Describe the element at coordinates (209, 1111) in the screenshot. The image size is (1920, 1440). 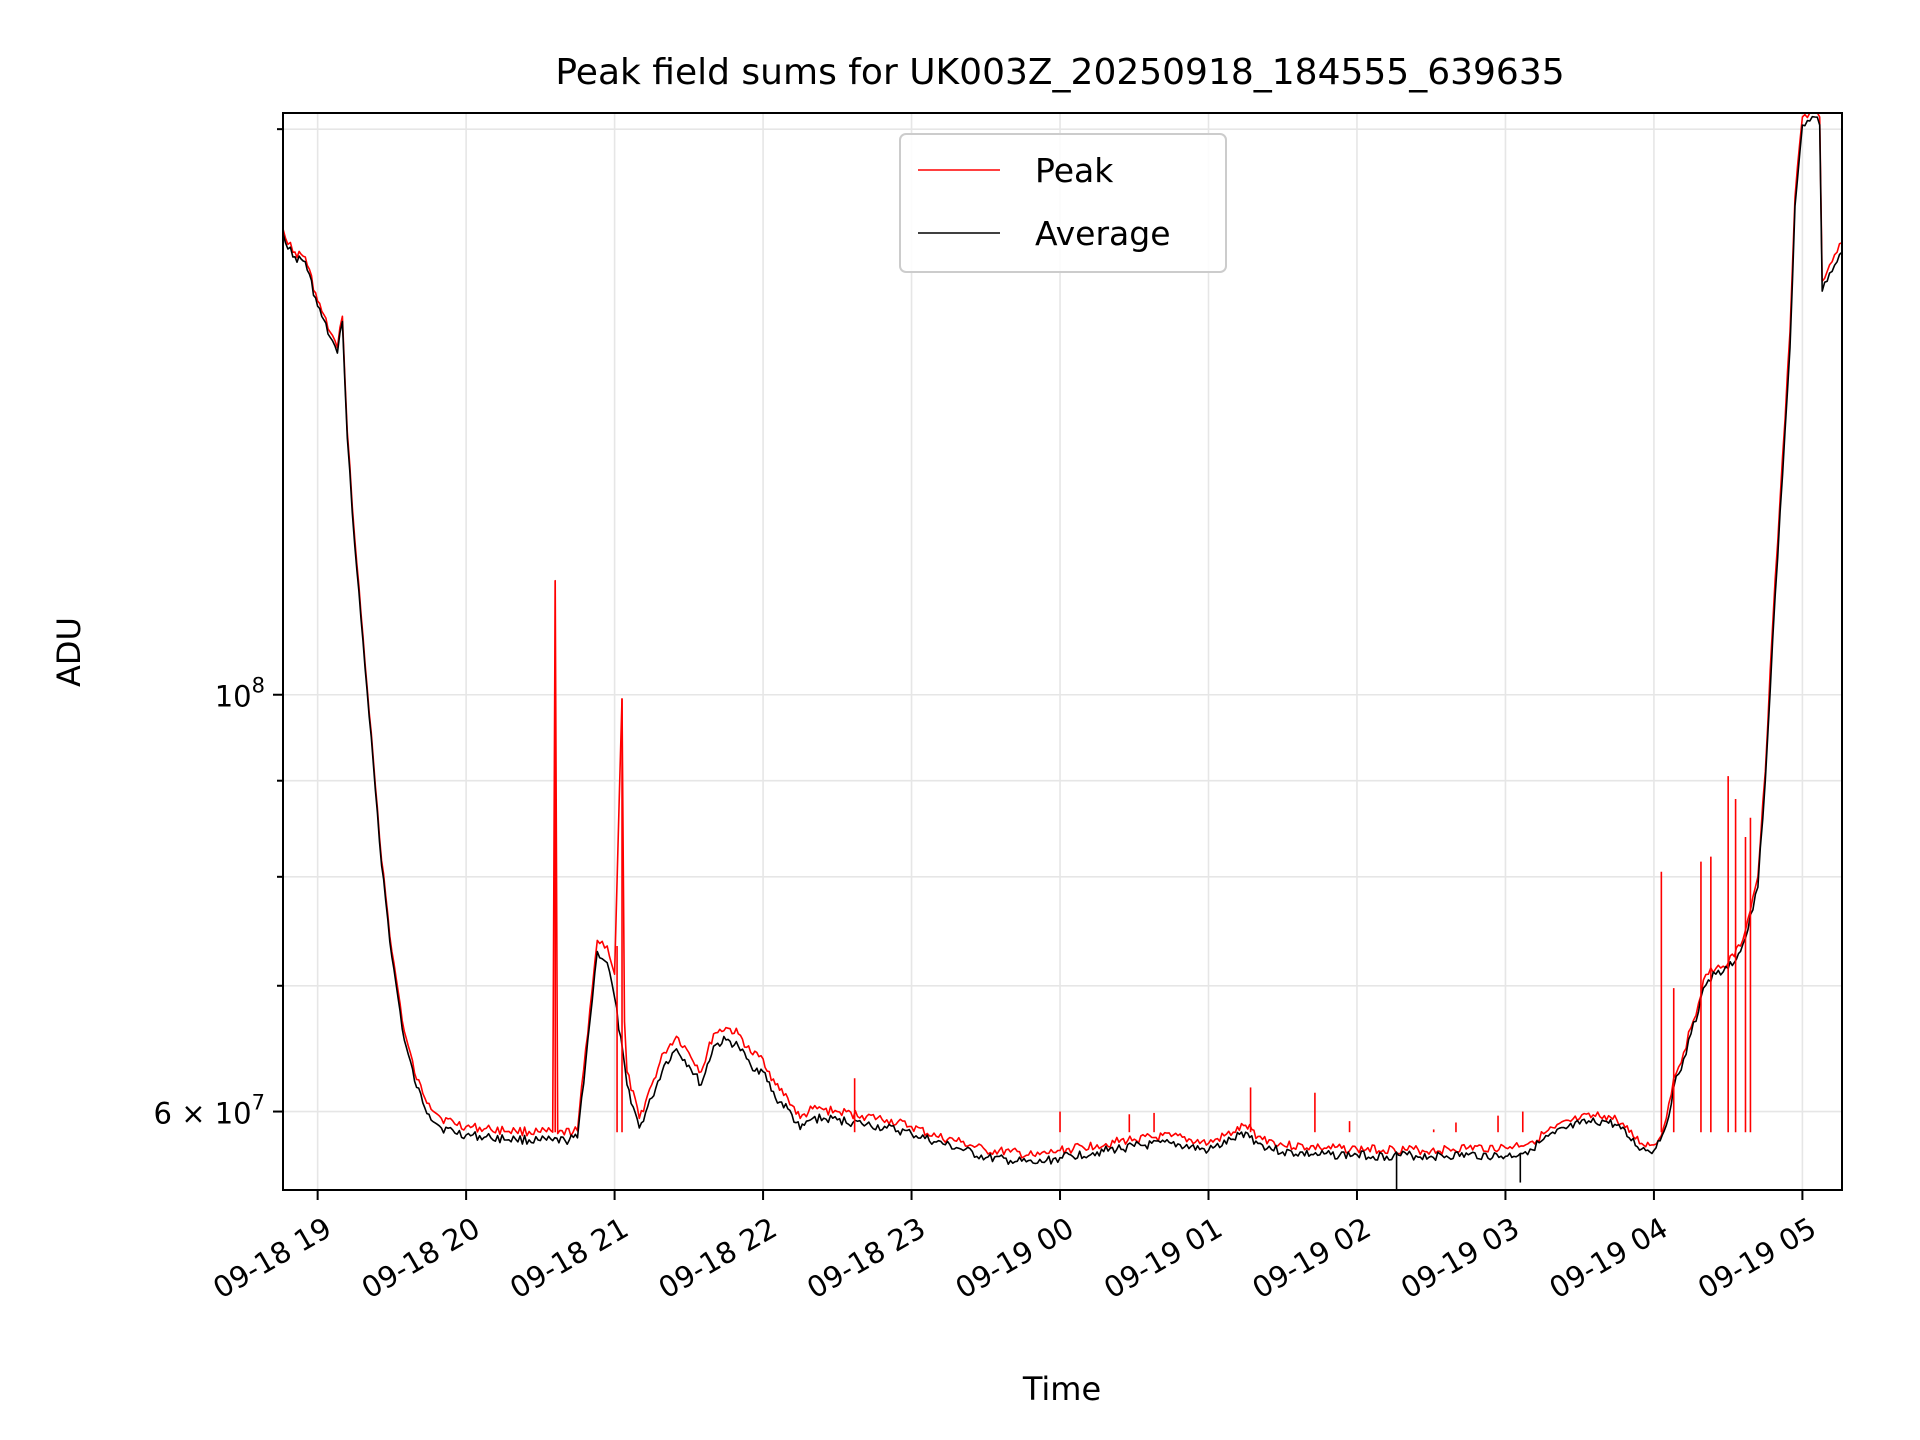
I see `y-tick-label: 6 × 107` at that location.